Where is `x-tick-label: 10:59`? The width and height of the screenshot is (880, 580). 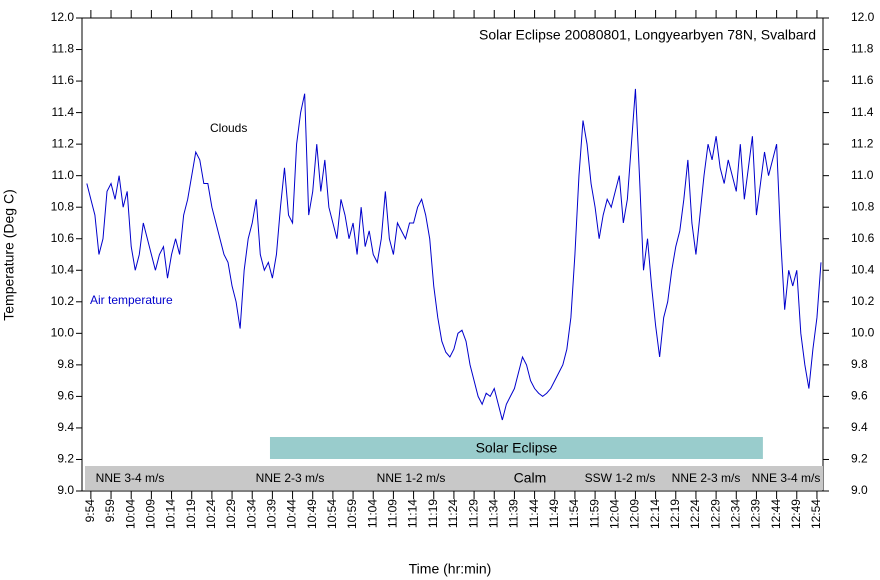 x-tick-label: 10:59 is located at coordinates (352, 514).